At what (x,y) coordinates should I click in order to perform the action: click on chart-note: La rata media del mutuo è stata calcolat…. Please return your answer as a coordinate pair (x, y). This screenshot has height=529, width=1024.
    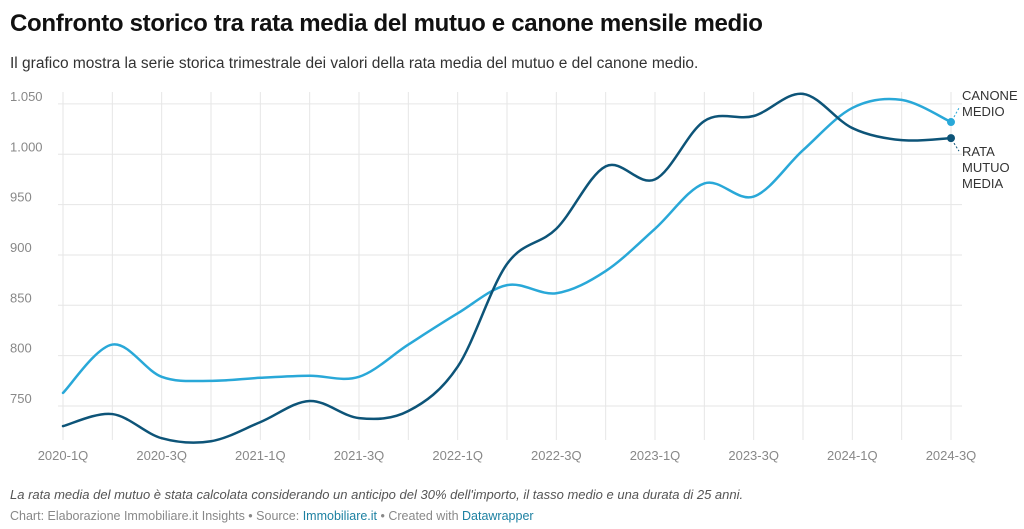
    Looking at the image, I should click on (377, 494).